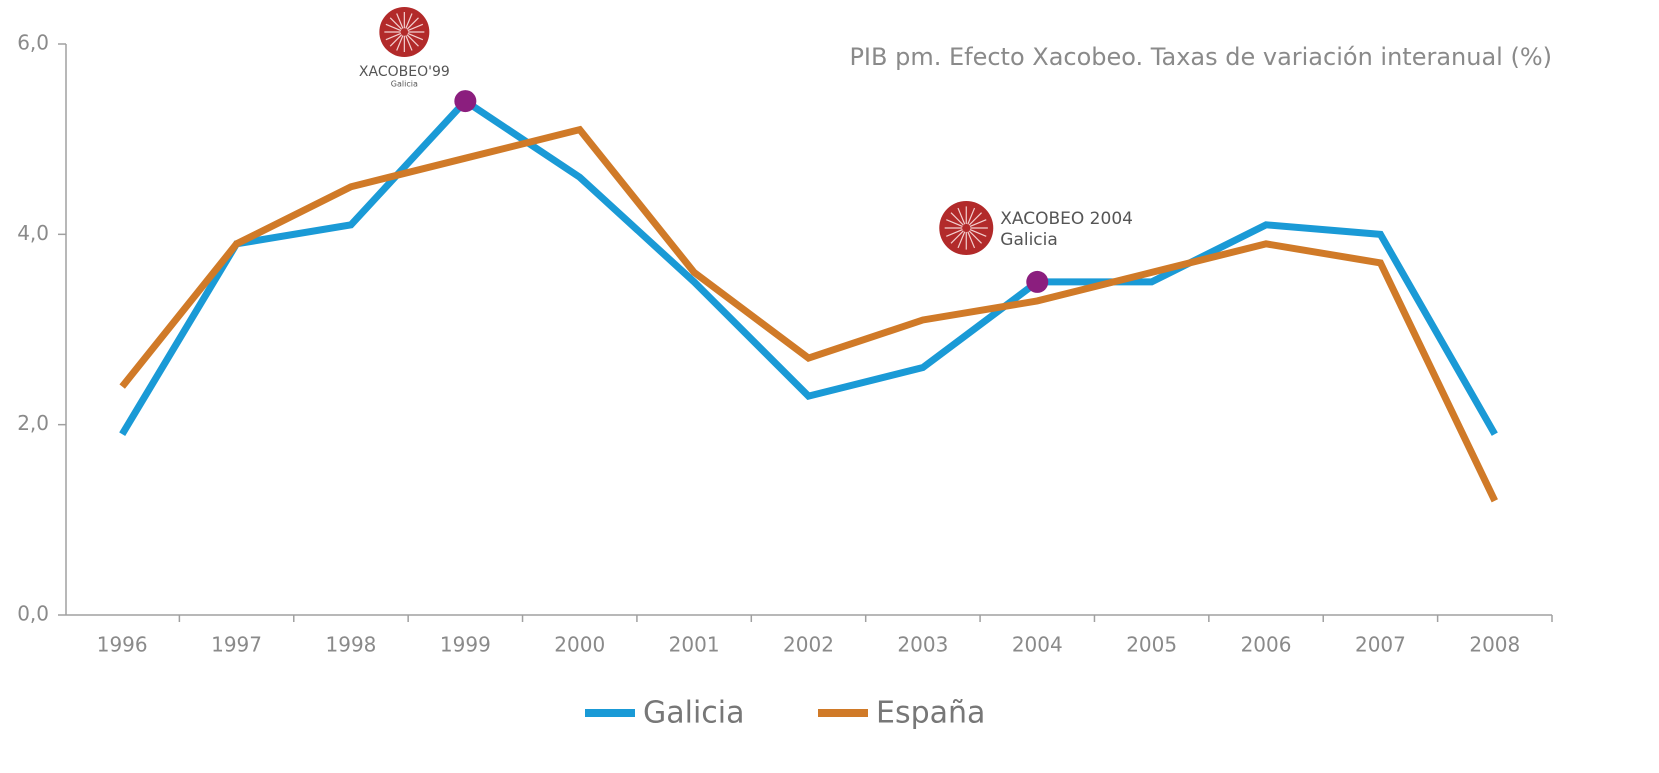 This screenshot has width=1659, height=773. What do you see at coordinates (694, 645) in the screenshot?
I see `x-tick-label: 2001` at bounding box center [694, 645].